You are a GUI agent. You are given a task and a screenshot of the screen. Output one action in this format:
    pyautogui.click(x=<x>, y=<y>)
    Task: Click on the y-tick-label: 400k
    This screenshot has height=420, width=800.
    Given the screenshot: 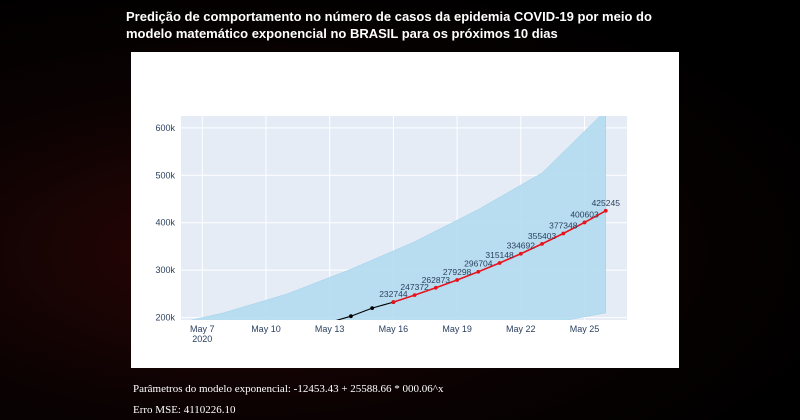 What is the action you would take?
    pyautogui.click(x=165, y=223)
    